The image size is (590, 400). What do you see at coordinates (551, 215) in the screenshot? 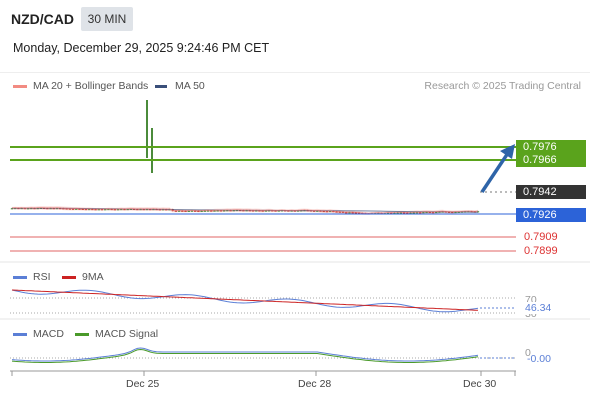
I see `pivot-tag: 0.7926` at bounding box center [551, 215].